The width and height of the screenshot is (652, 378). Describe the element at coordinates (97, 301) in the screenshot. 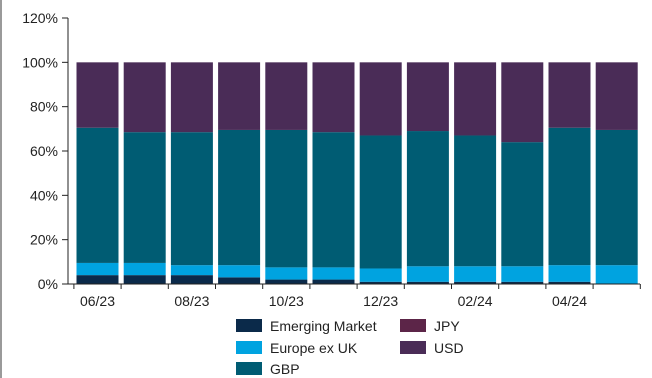

I see `x-tick-label: 06/23` at that location.